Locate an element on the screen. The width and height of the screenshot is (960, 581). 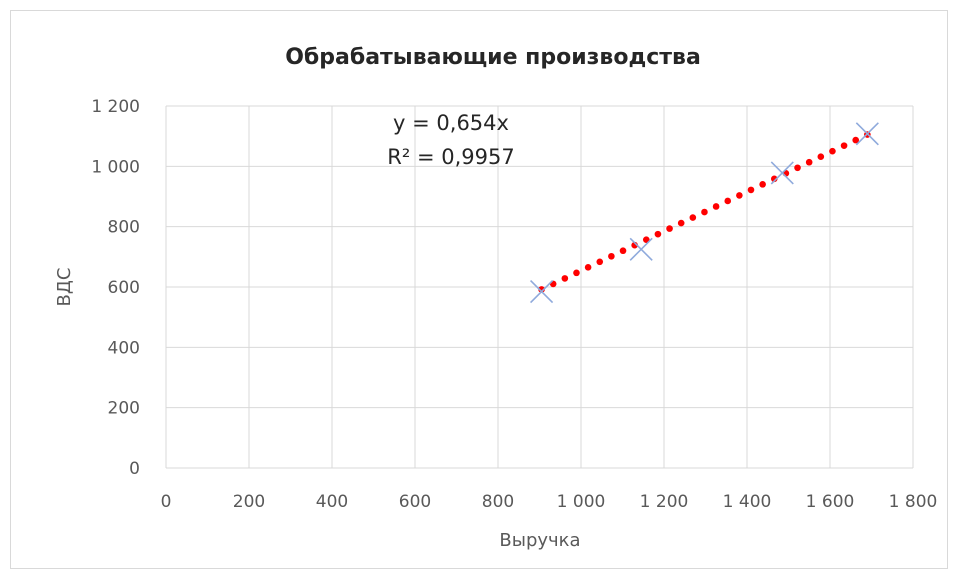
x-tick-label: 1 000 is located at coordinates (581, 502).